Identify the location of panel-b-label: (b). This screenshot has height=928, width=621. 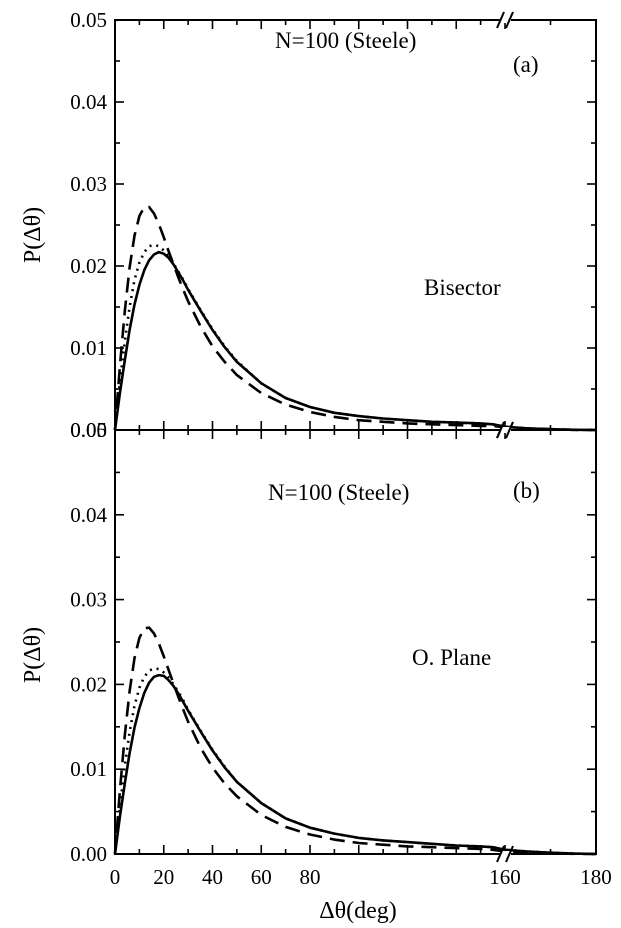
(526, 490).